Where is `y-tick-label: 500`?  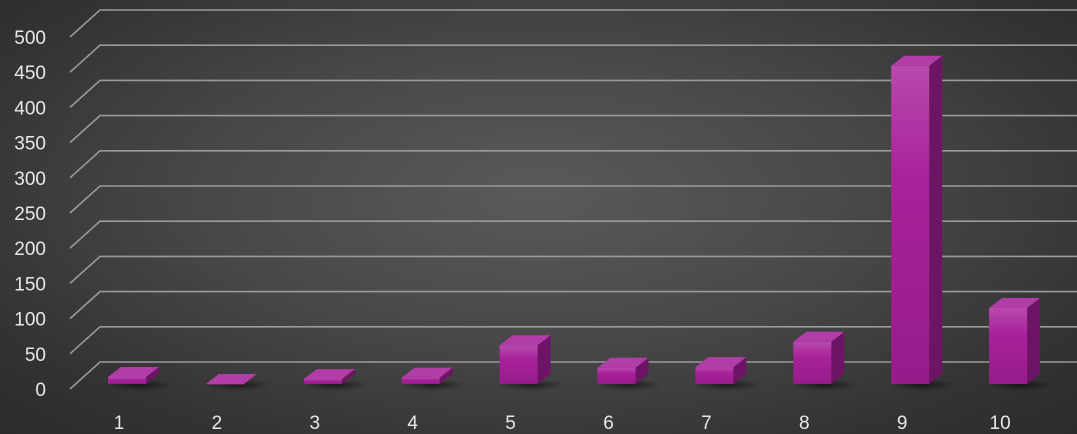
y-tick-label: 500 is located at coordinates (30, 38).